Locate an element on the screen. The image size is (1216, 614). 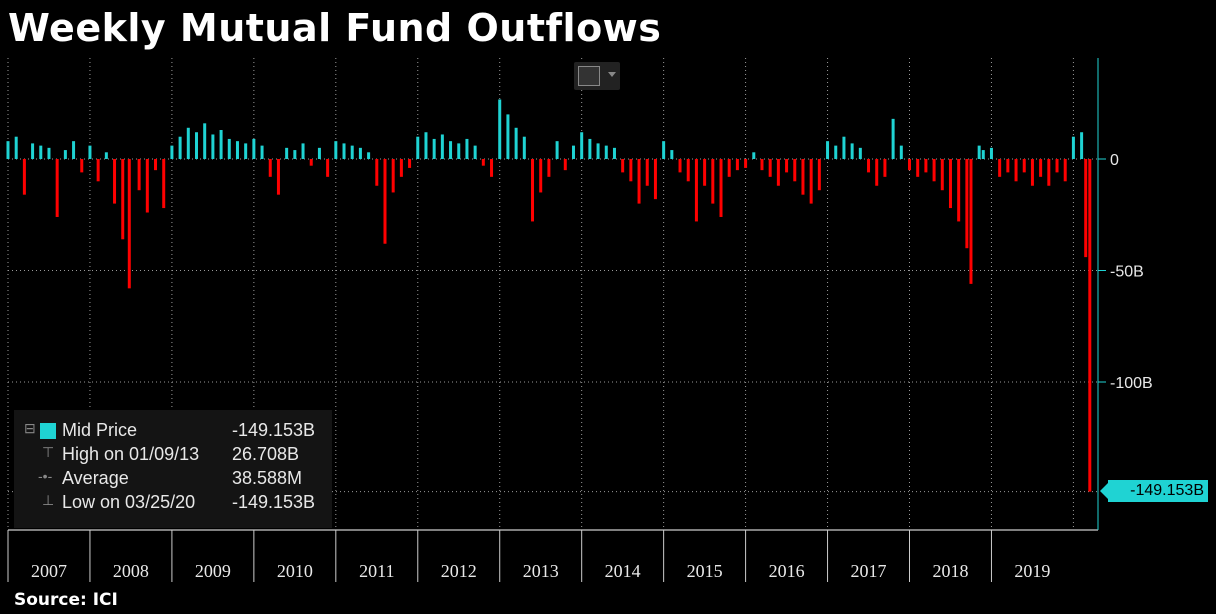
collapse-icon: ⊟ is located at coordinates (30, 428).